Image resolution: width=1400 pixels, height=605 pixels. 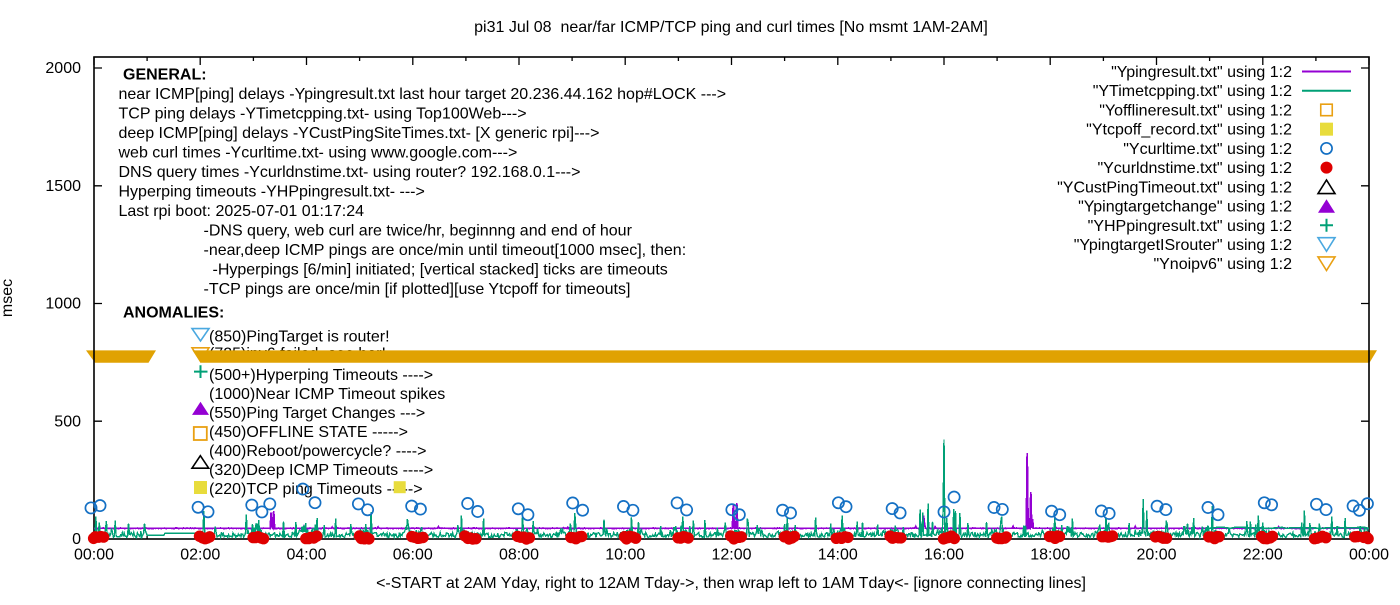 What do you see at coordinates (316, 489) in the screenshot?
I see `svg-text: (220)TCP ping Timeouts ----->` at bounding box center [316, 489].